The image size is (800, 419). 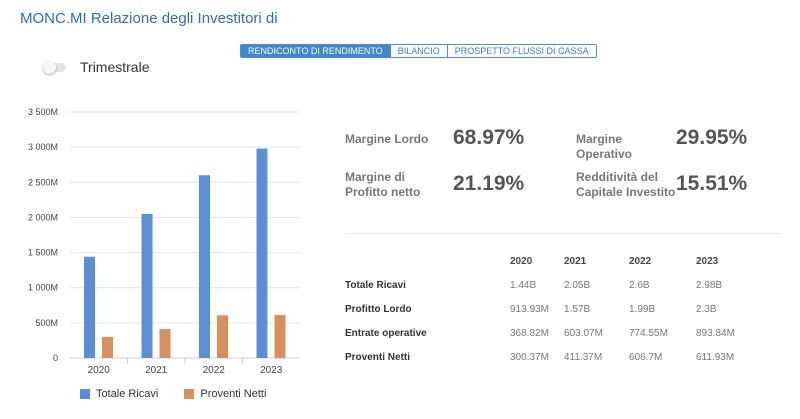 I want to click on y-tick-label: 1 000M, so click(x=43, y=288).